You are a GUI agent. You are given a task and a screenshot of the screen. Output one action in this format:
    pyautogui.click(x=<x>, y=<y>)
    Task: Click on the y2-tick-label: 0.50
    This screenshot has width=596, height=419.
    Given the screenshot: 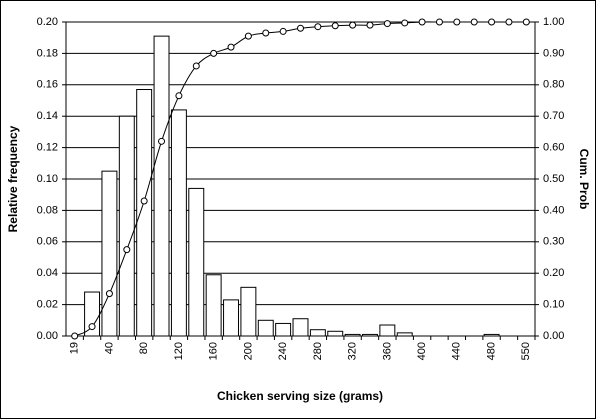 What is the action you would take?
    pyautogui.click(x=553, y=179)
    